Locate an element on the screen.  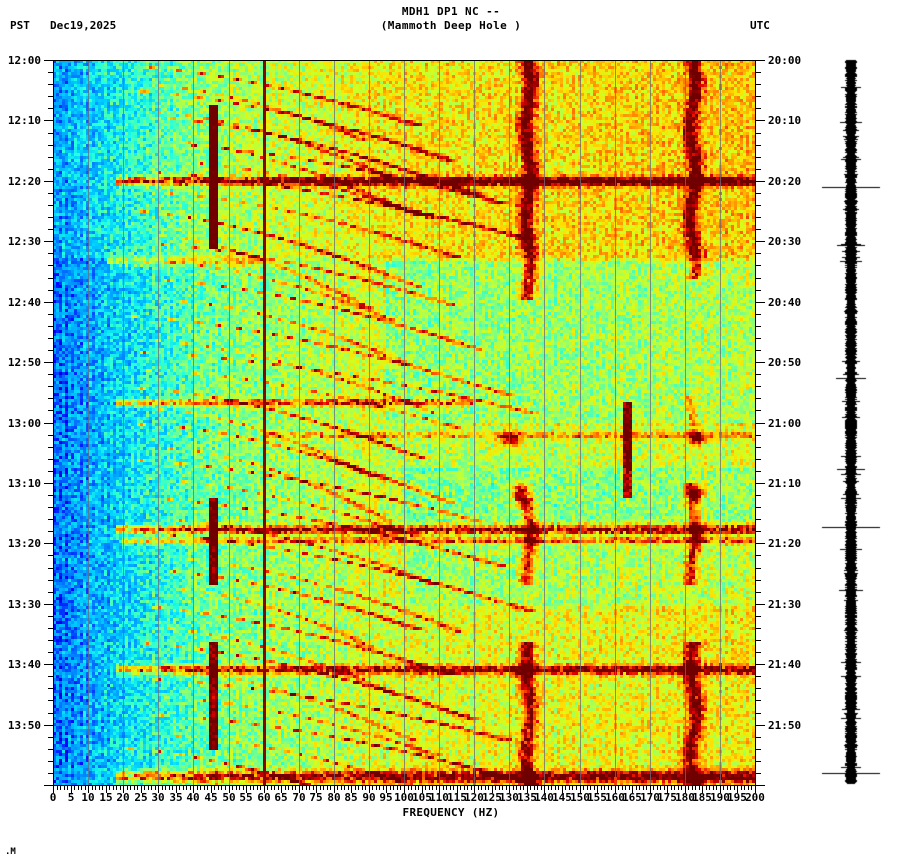
frequency-tick-label: 180 is located at coordinates (685, 797).